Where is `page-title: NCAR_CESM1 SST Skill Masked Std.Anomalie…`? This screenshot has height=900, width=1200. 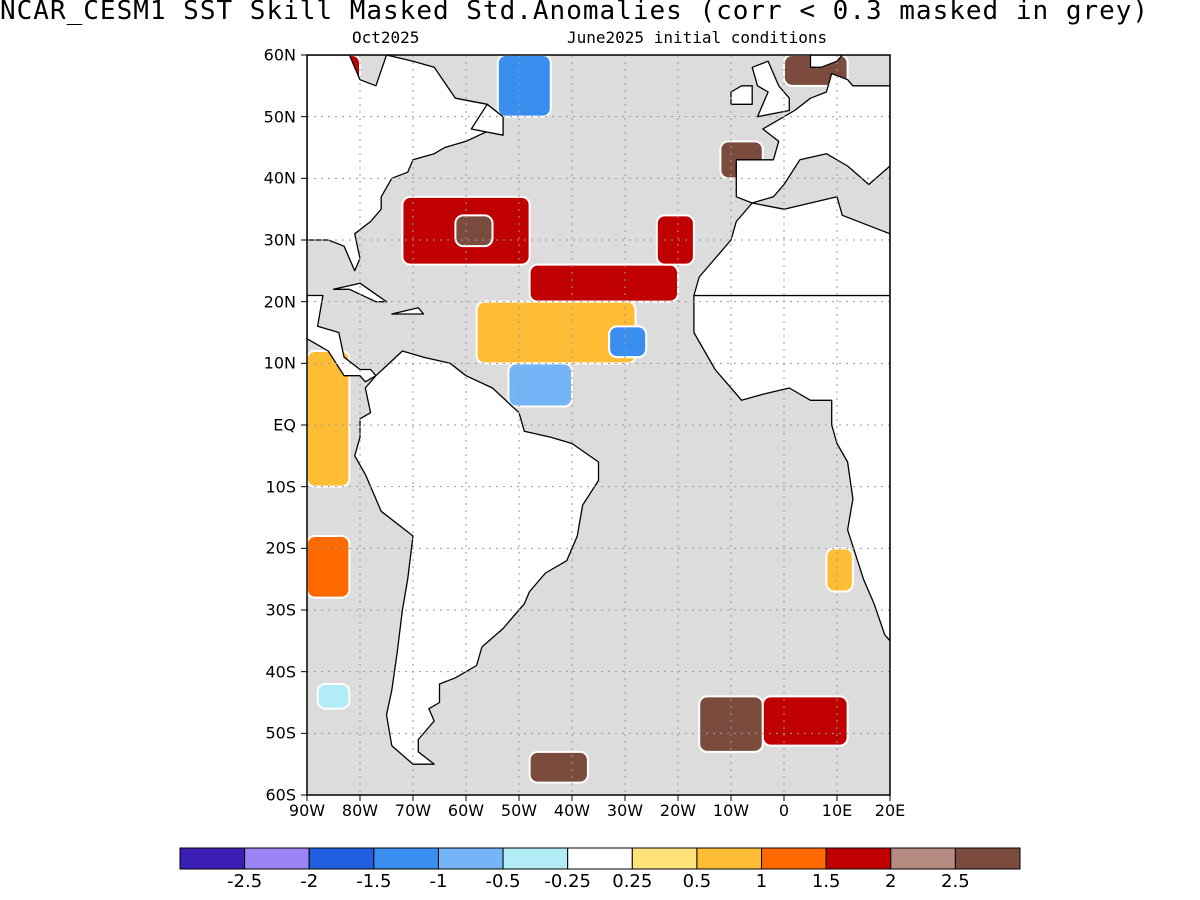 page-title: NCAR_CESM1 SST Skill Masked Std.Anomalie… is located at coordinates (575, 13).